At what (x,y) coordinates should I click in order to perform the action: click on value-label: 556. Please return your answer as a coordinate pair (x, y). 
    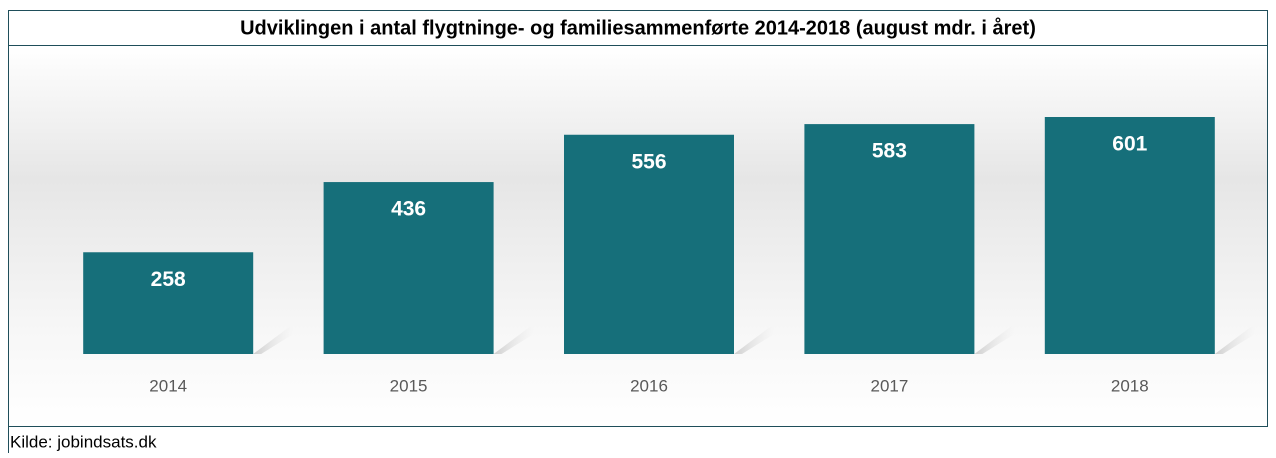
    Looking at the image, I should click on (648, 161).